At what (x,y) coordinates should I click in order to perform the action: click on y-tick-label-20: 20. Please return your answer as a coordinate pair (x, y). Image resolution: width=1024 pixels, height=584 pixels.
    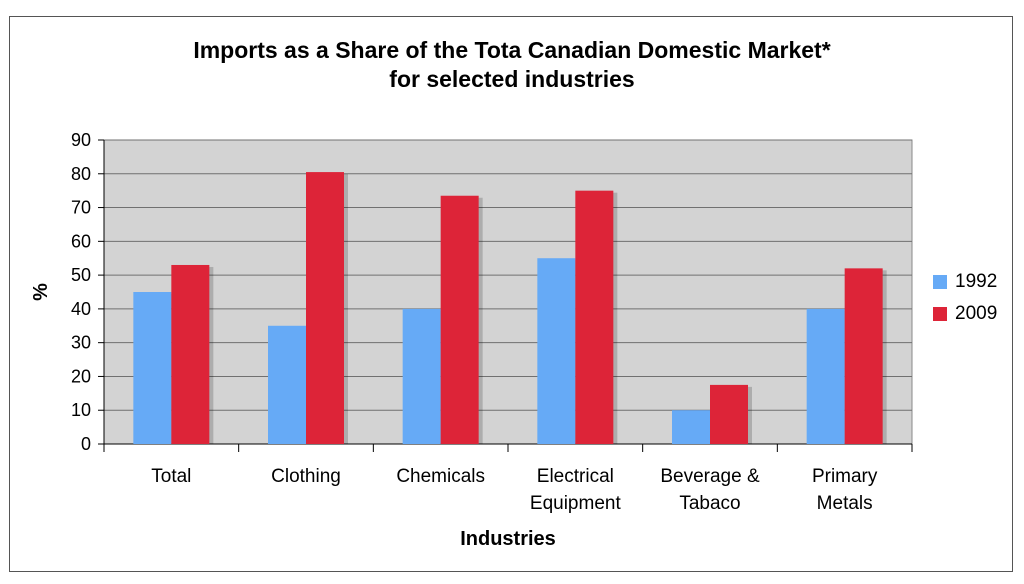
    Looking at the image, I should click on (81, 376).